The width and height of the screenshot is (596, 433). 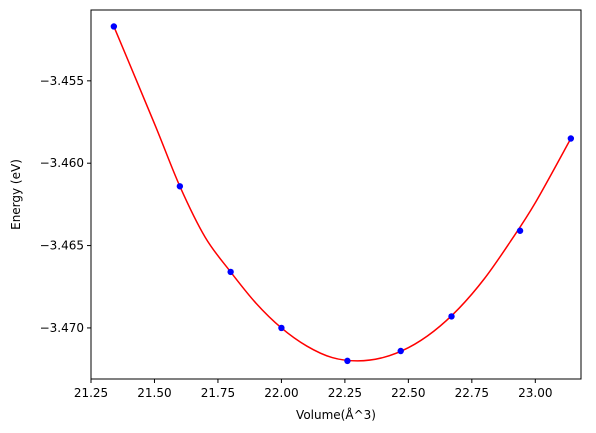 I want to click on x-axis-label: Volume(Å^3), so click(x=336, y=414).